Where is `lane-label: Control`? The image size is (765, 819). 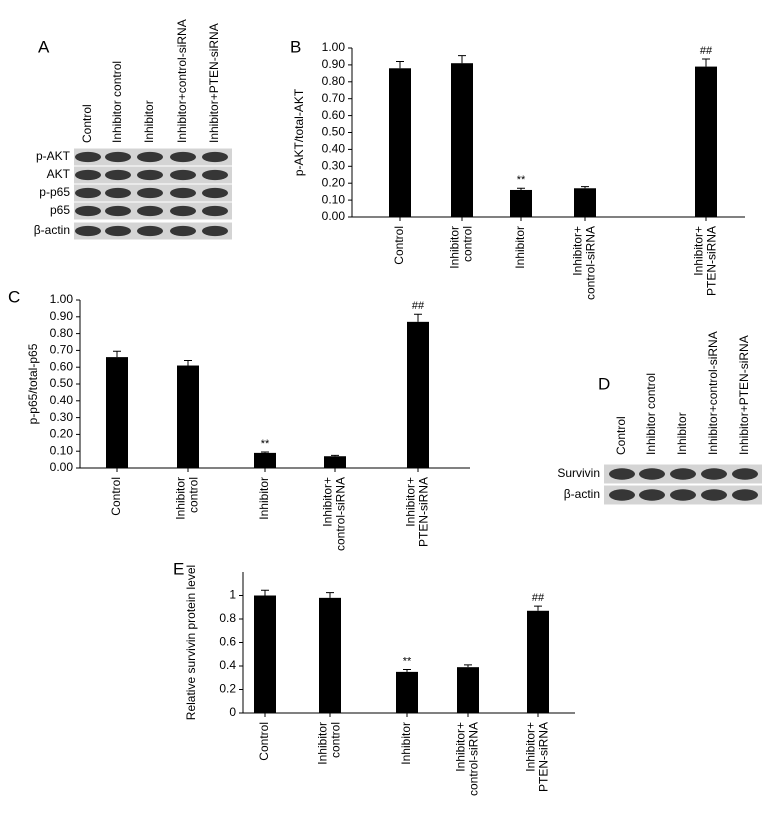
lane-label: Control is located at coordinates (621, 435).